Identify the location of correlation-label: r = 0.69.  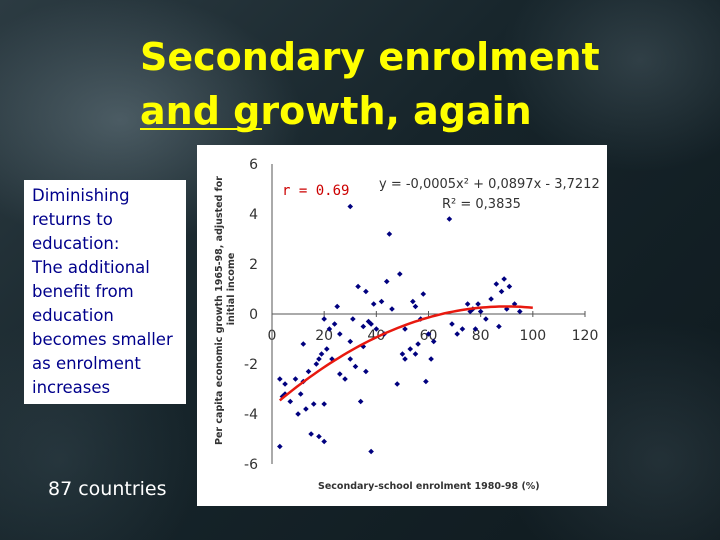
(315, 191).